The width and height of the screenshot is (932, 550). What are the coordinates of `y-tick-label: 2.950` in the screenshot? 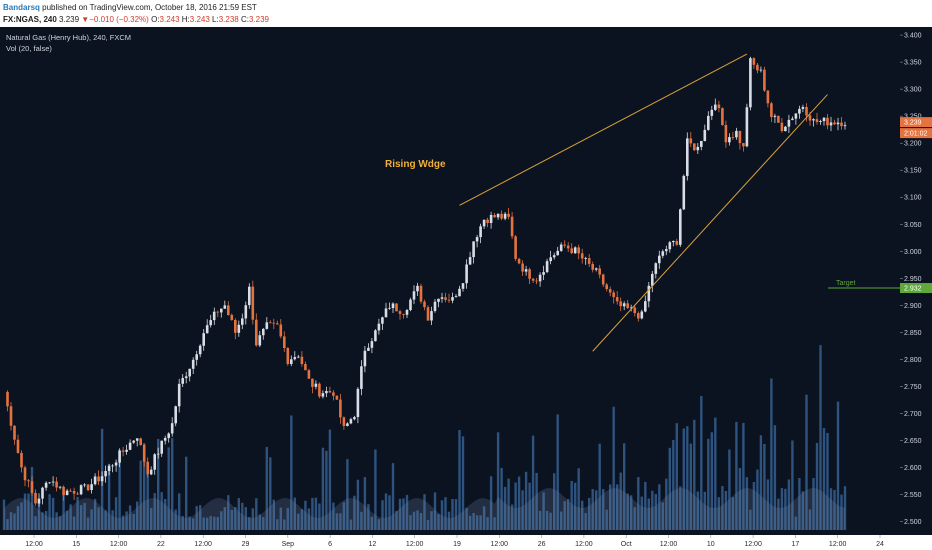 It's located at (913, 279).